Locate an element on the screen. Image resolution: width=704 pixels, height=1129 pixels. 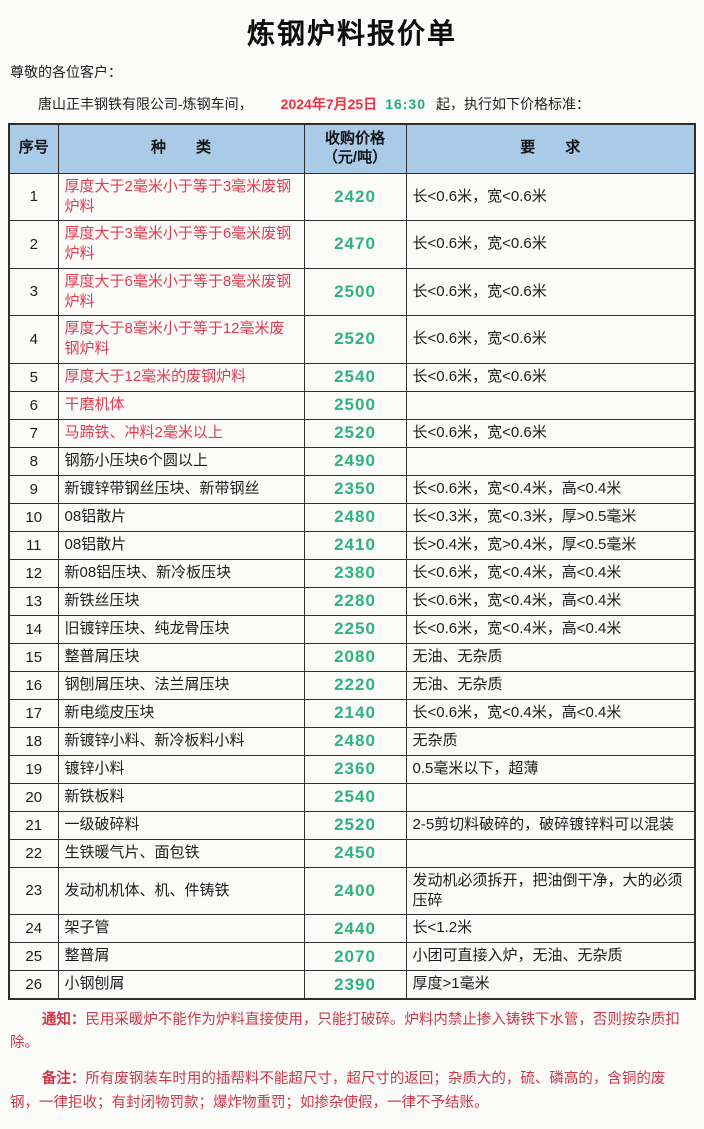
row-serial-number: 8 is located at coordinates (33, 461).